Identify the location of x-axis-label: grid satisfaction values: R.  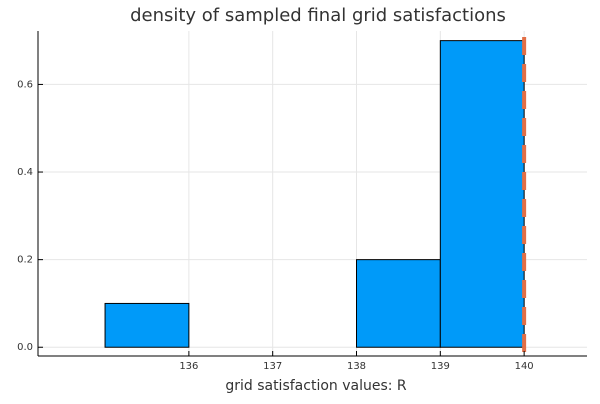
(316, 386).